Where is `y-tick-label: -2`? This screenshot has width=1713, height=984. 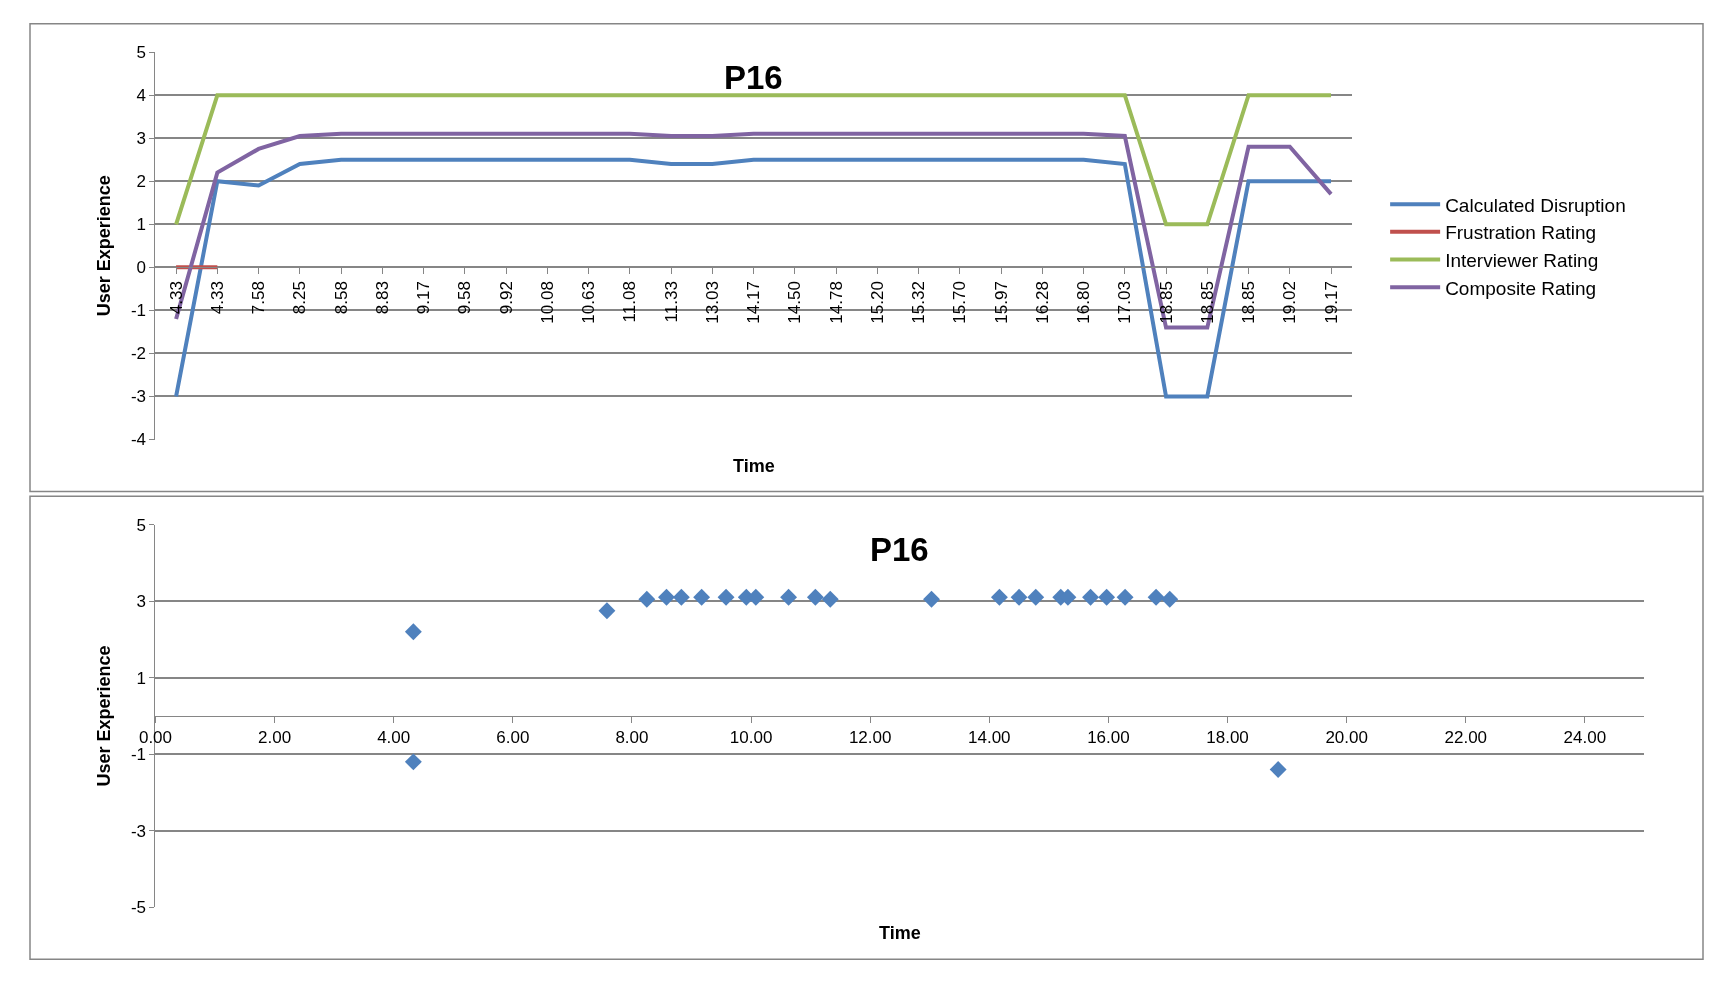 y-tick-label: -2 is located at coordinates (138, 354).